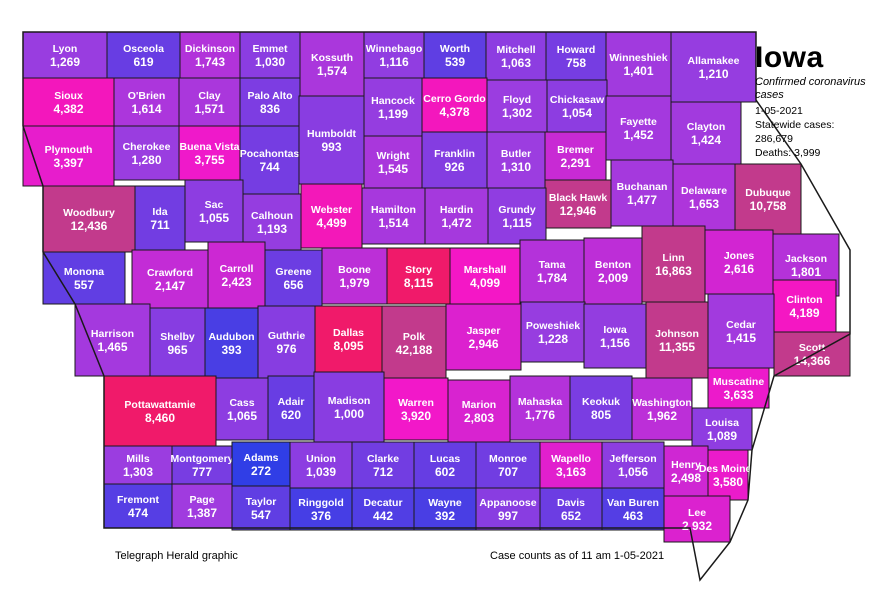 This screenshot has height=601, width=881. I want to click on county-name-label: Greene, so click(293, 272).